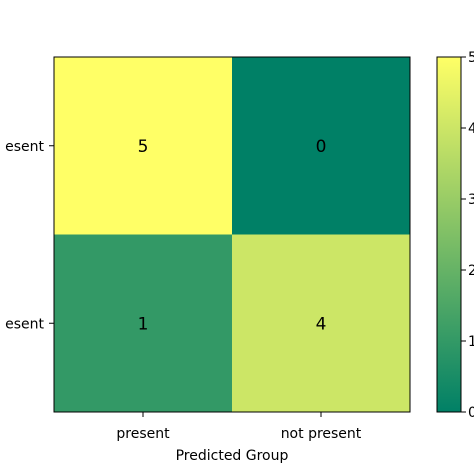 The image size is (474, 474). Describe the element at coordinates (471, 200) in the screenshot. I see `colorbar-tick-label: 3` at that location.